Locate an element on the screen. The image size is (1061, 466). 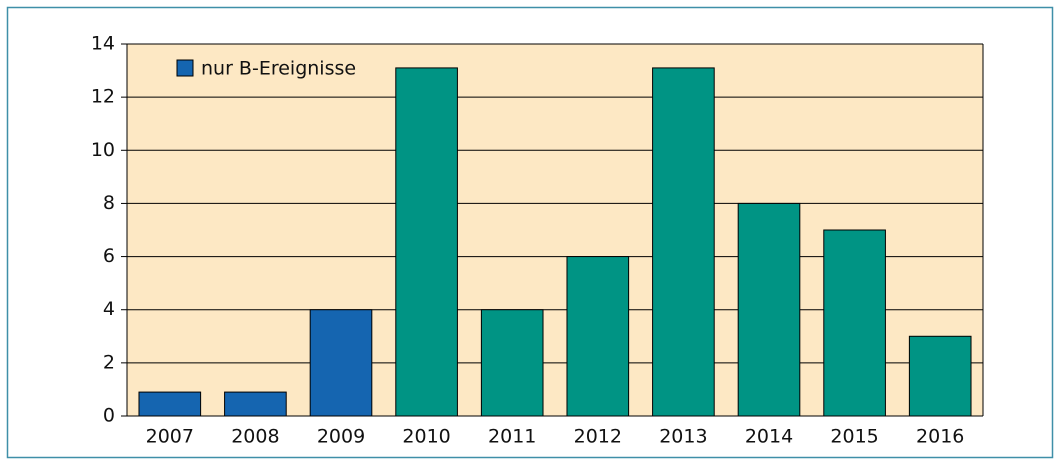
x-tick-label: 2008 is located at coordinates (255, 437).